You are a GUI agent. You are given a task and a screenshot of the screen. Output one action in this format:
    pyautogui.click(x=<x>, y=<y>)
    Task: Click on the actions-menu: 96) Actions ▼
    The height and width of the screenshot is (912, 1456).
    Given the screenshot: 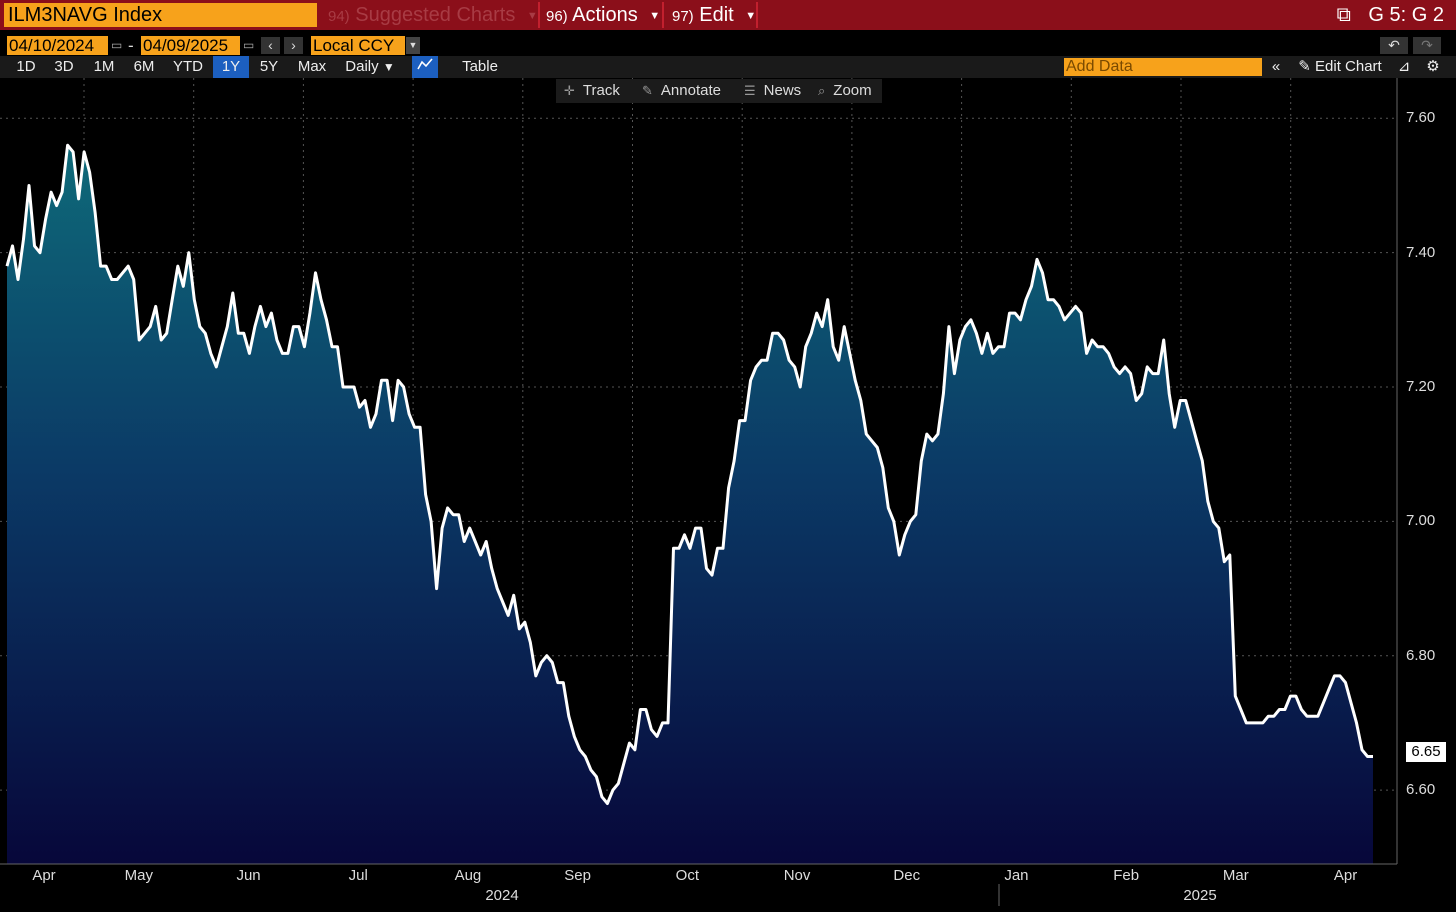 What is the action you would take?
    pyautogui.click(x=603, y=15)
    